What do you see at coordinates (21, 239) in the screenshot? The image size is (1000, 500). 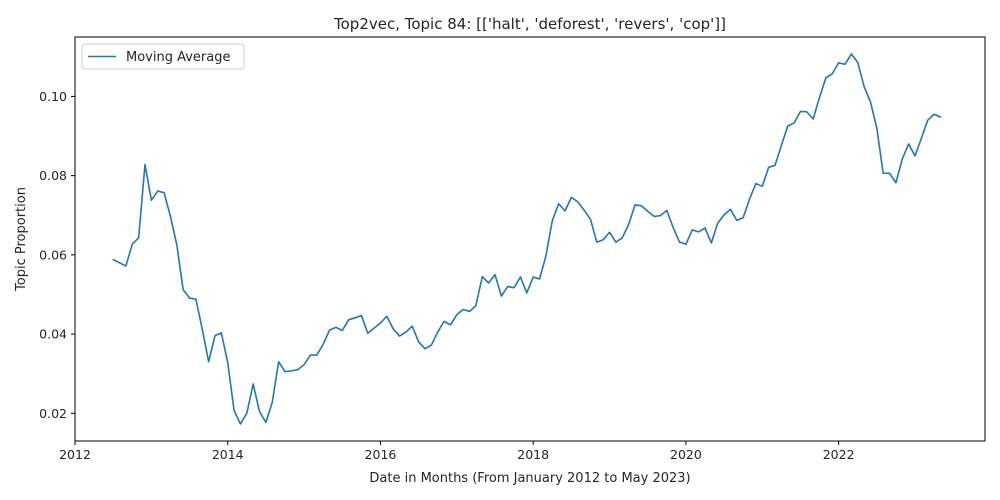 I see `y-axis-label: Topic Proportion` at bounding box center [21, 239].